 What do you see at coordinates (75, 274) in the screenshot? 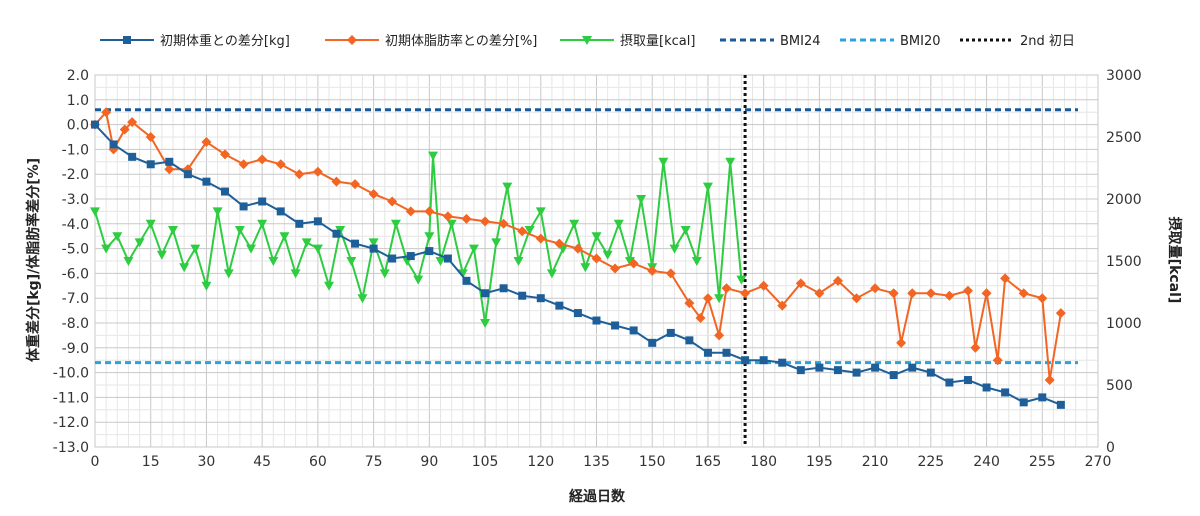
I see `y-left-tick-label: -6.0` at bounding box center [75, 274].